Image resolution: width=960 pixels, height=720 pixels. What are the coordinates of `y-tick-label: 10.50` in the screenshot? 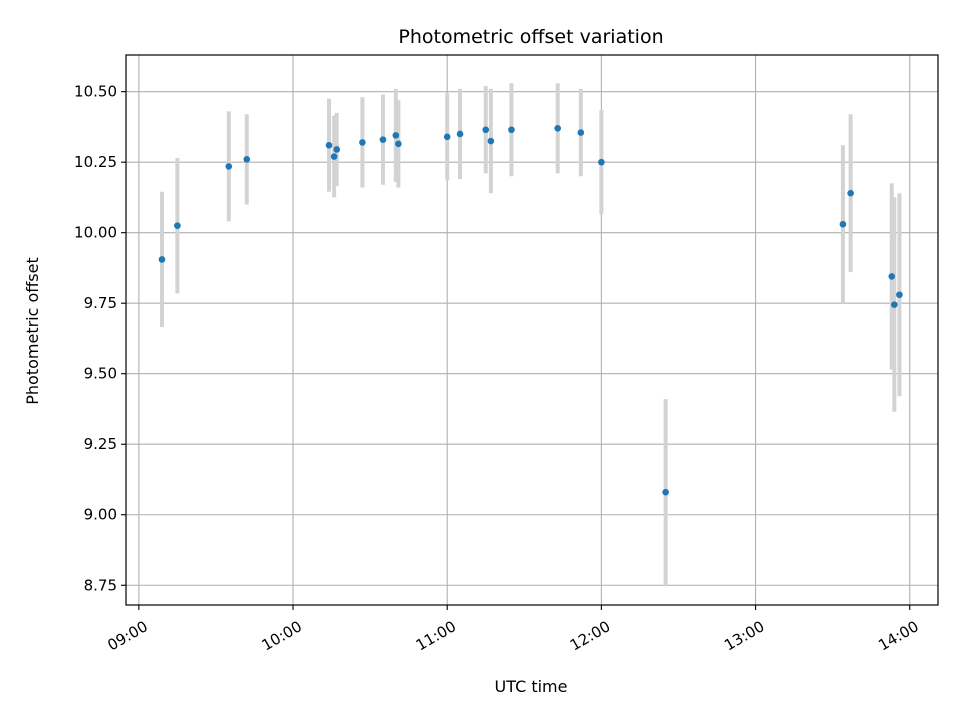 It's located at (95, 92).